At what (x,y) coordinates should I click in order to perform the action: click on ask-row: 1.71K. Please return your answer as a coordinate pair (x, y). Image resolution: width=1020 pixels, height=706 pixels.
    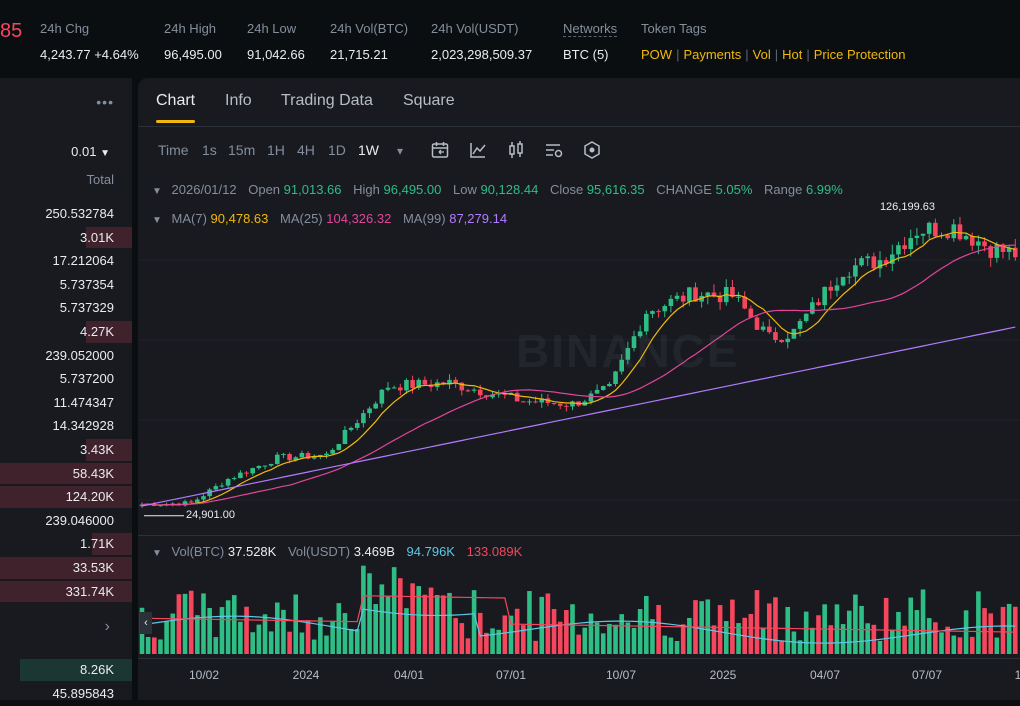
    Looking at the image, I should click on (66, 544).